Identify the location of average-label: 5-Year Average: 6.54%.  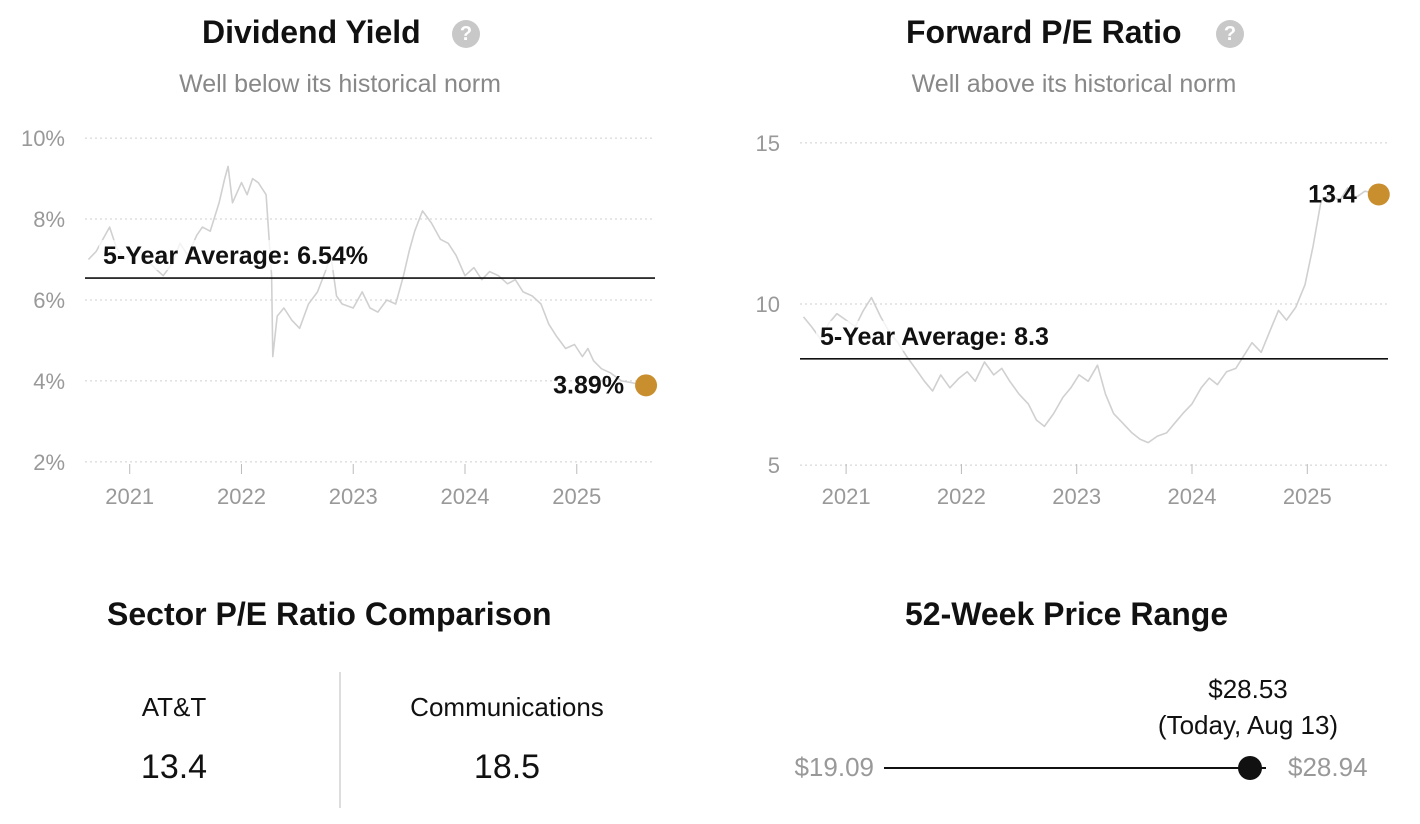
(235, 256).